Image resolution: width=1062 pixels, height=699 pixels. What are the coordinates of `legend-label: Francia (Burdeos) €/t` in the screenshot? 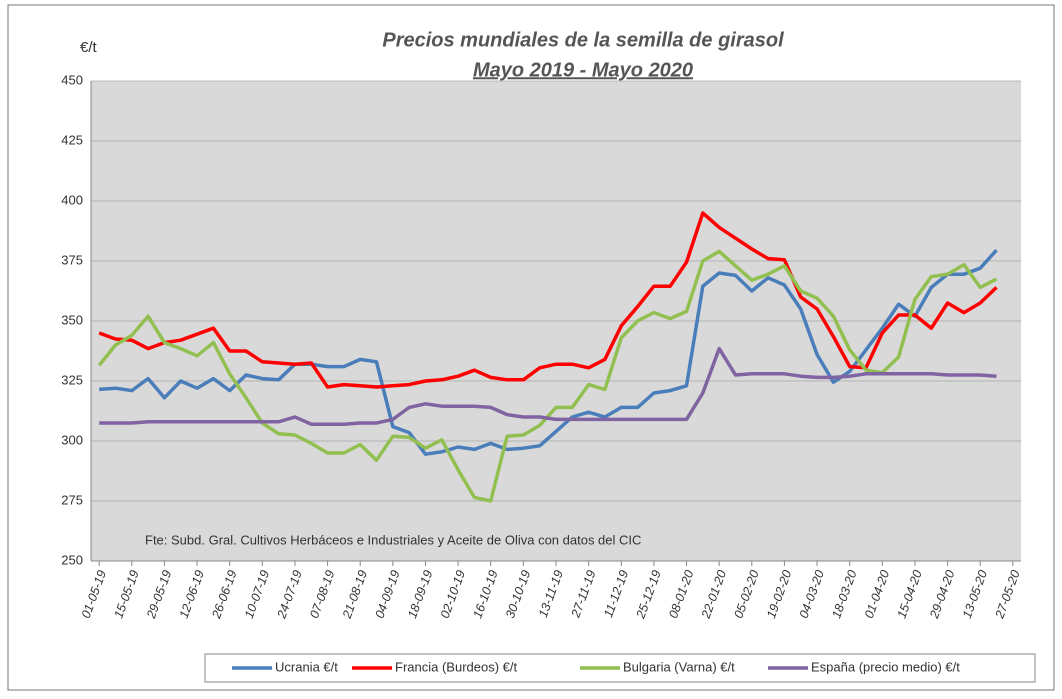 It's located at (456, 666).